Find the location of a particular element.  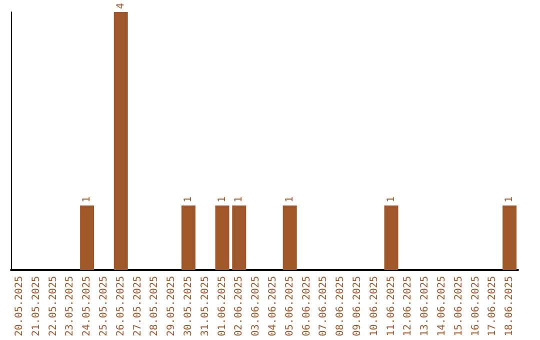

x-tick-label: 16.06.2025 is located at coordinates (476, 306).